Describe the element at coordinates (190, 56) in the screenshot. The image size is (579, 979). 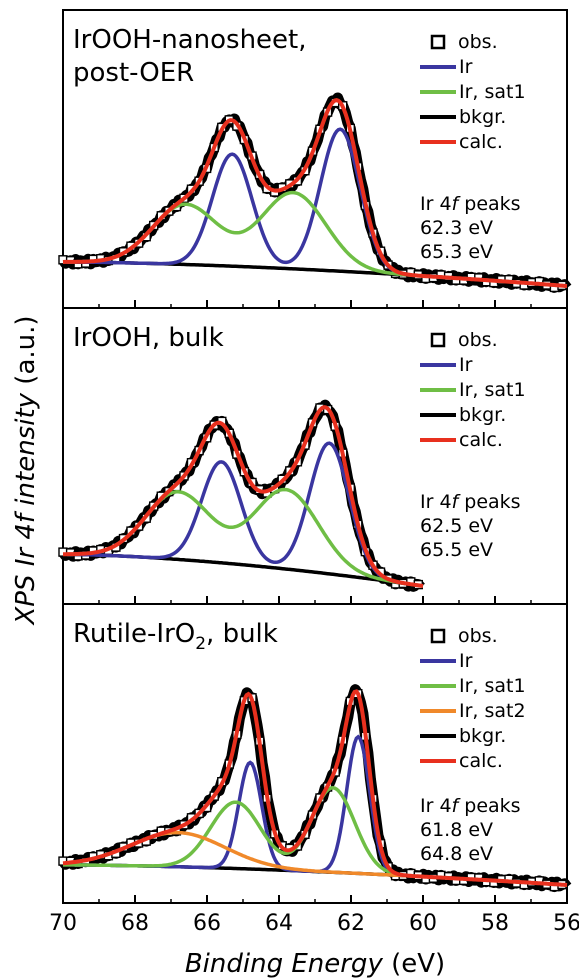
I see `panel-title: IrOOH-nanosheet, post-OER` at that location.